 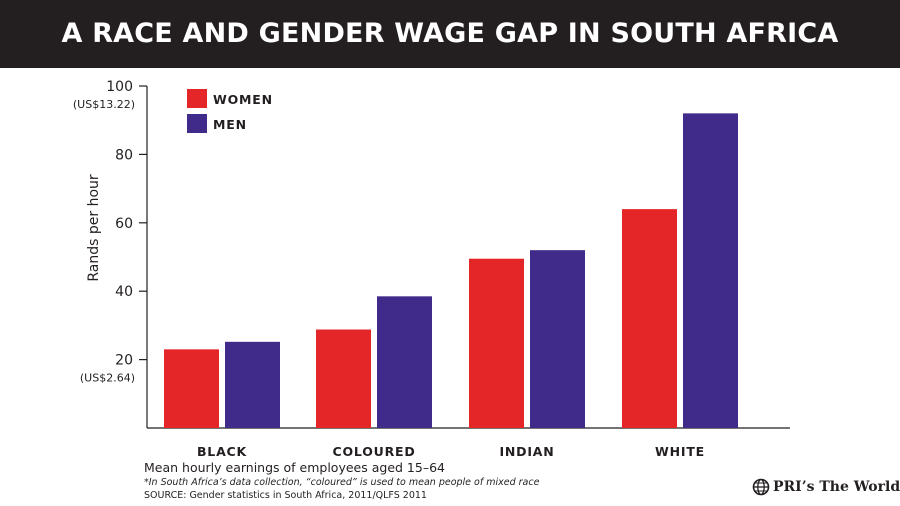 I want to click on y-tick-label: 40, so click(x=124, y=292).